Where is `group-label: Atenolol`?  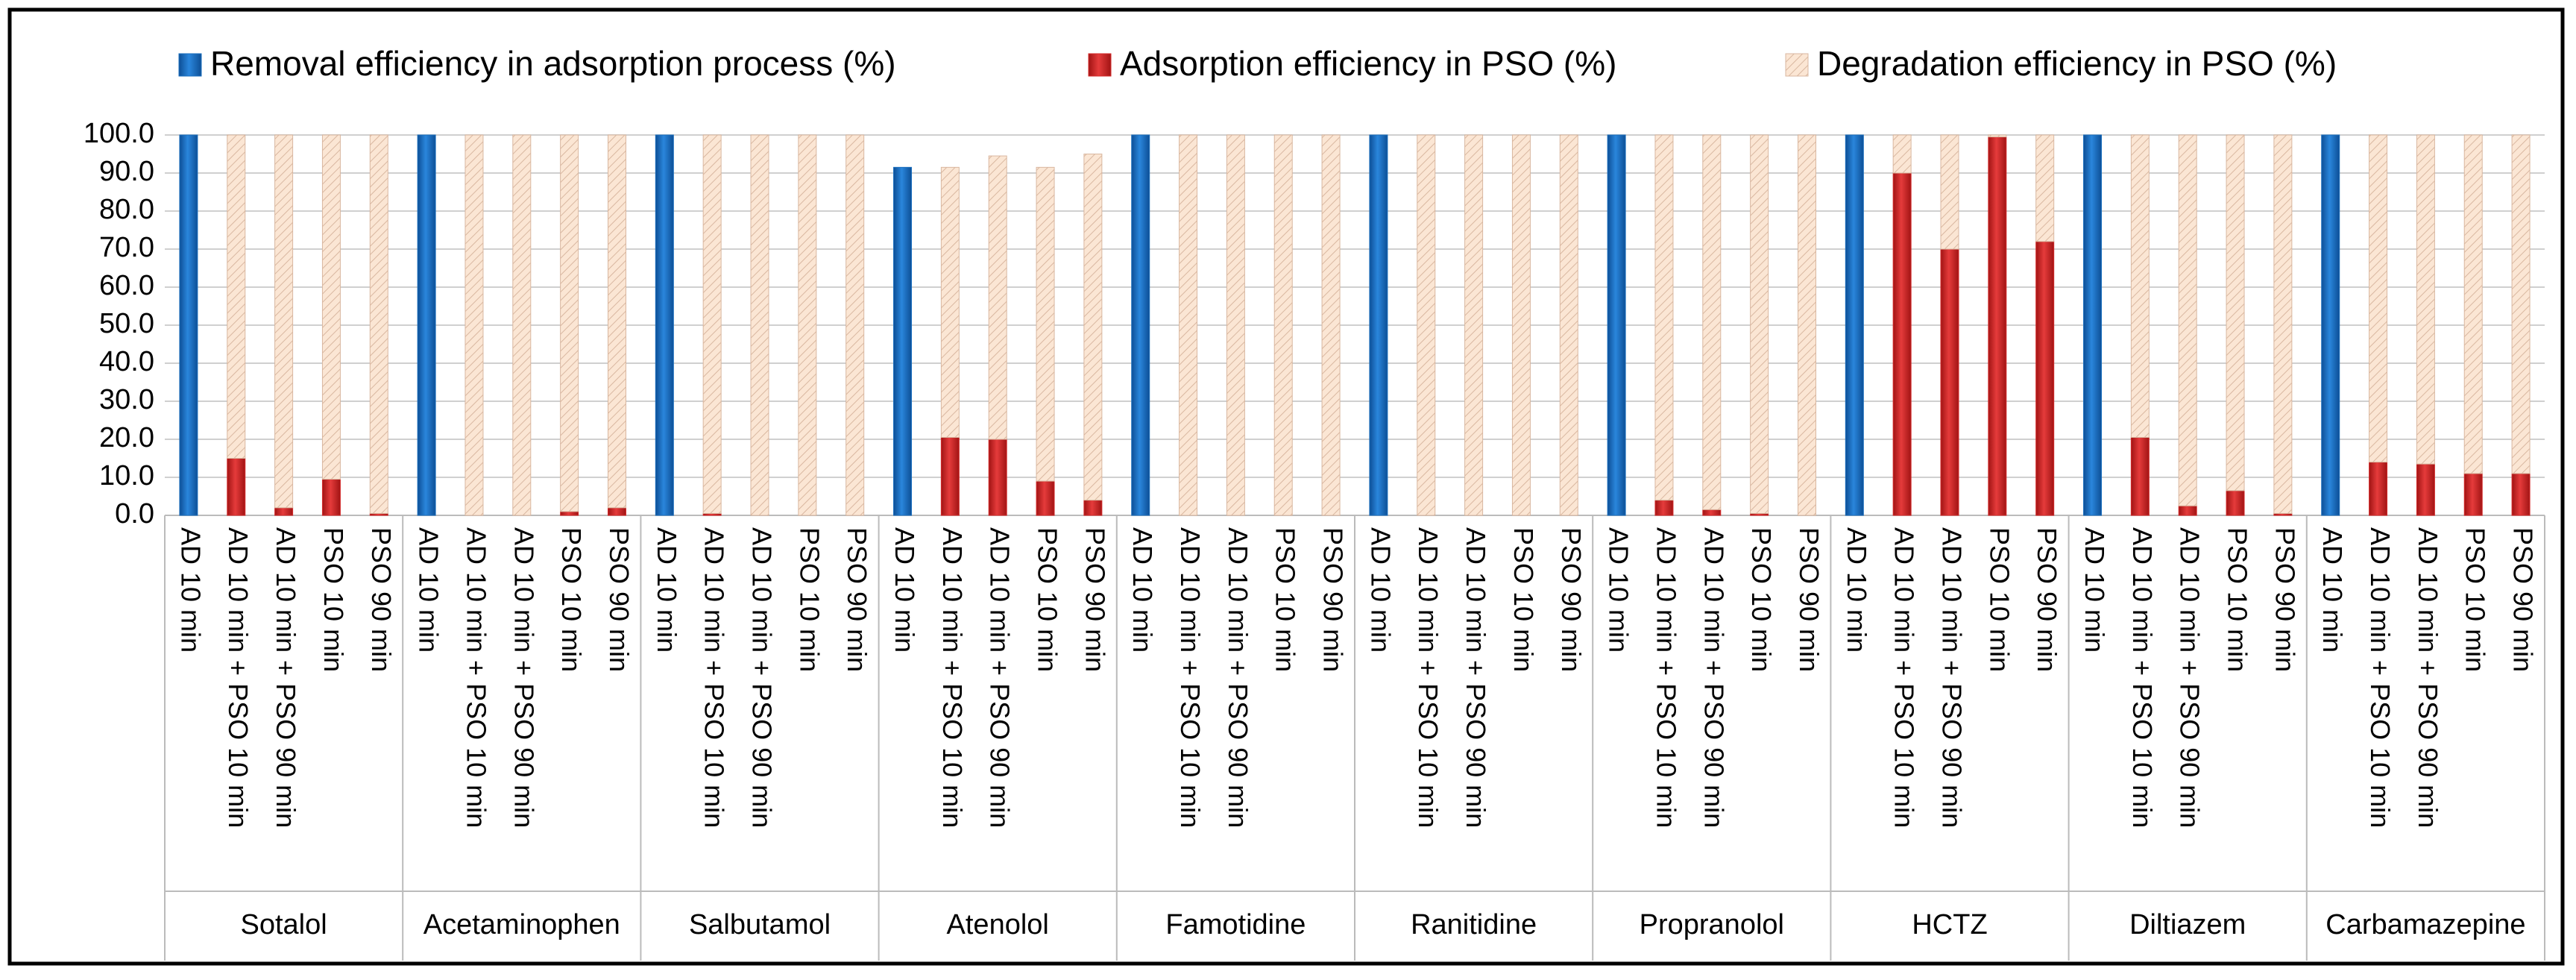 group-label: Atenolol is located at coordinates (998, 924).